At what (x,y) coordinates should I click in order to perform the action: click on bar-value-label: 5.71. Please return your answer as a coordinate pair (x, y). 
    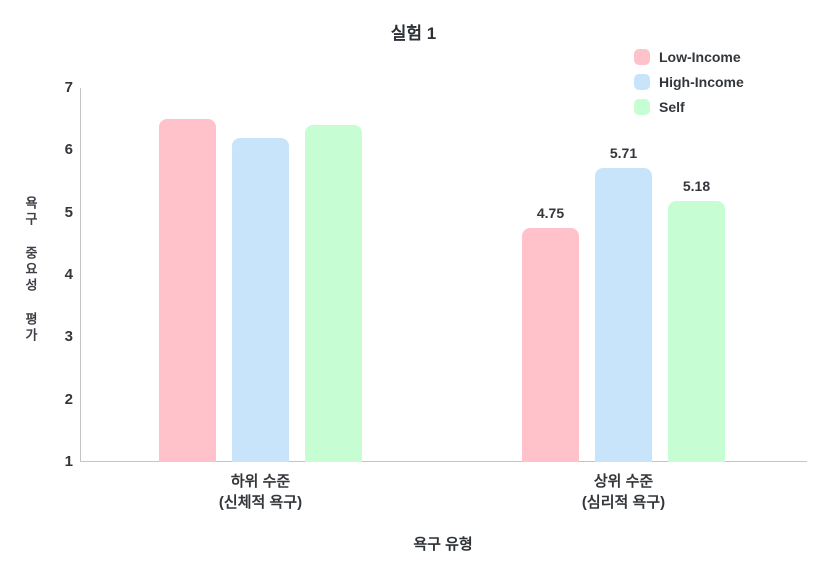
    Looking at the image, I should click on (623, 153).